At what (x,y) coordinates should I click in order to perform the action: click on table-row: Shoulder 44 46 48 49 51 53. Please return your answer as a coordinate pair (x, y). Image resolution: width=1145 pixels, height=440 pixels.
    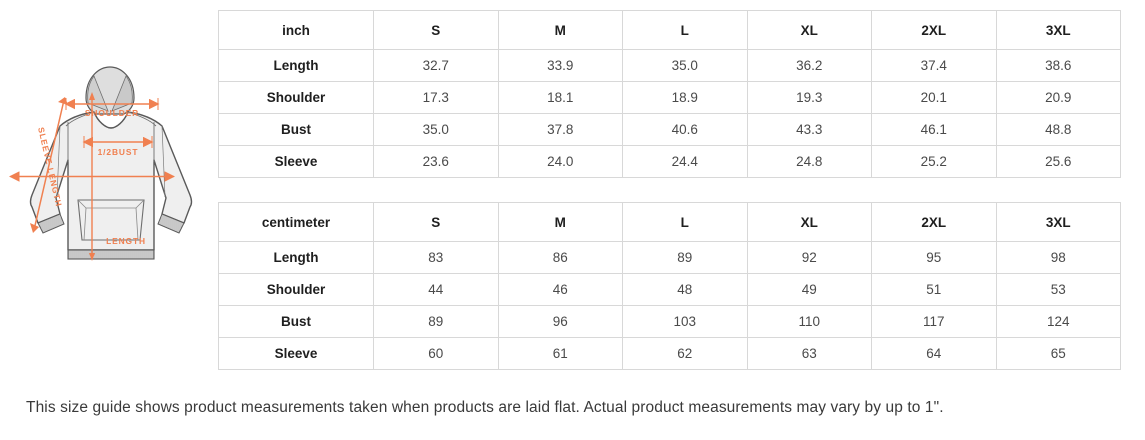
    Looking at the image, I should click on (669, 289).